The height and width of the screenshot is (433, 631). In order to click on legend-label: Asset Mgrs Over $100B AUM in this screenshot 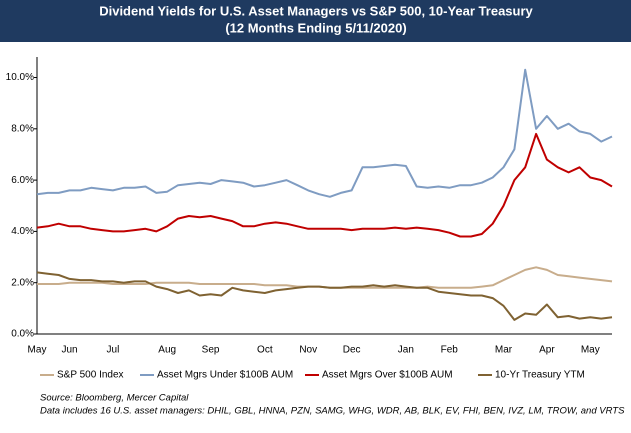, I will do `click(387, 375)`.